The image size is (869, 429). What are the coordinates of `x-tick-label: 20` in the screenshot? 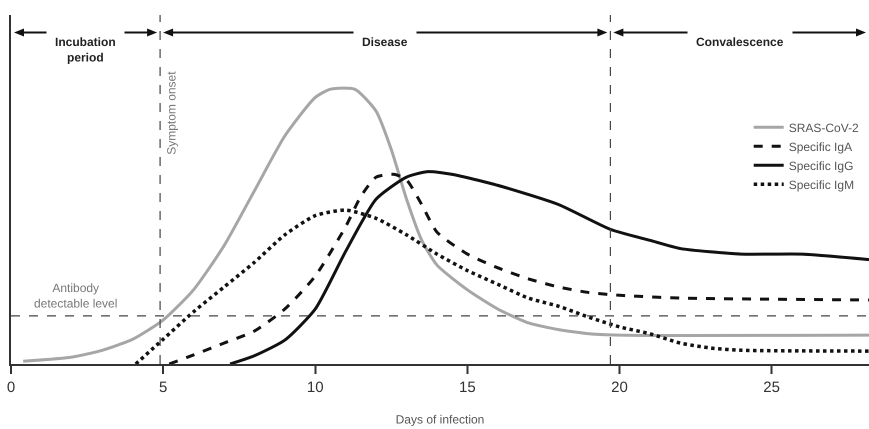 It's located at (619, 387).